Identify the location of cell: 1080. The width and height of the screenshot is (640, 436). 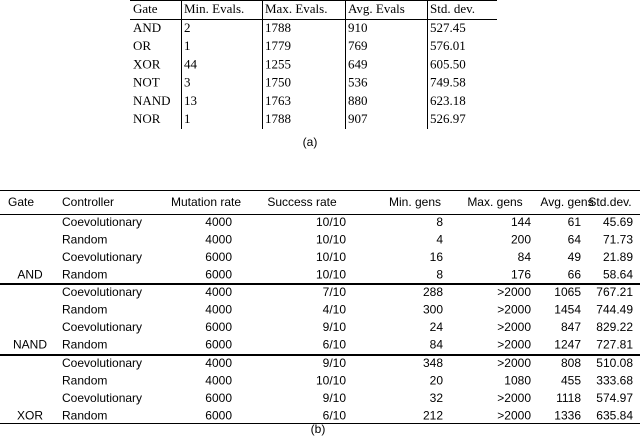
(517, 381).